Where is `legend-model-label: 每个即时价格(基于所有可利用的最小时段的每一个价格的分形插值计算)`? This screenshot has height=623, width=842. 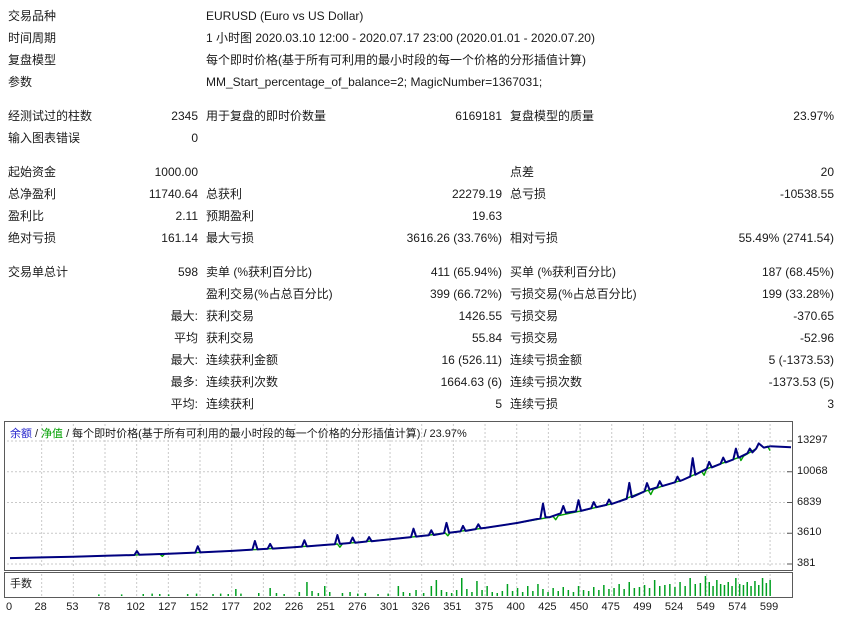
legend-model-label: 每个即时价格(基于所有可利用的最小时段的每一个价格的分形插值计算) is located at coordinates (246, 434).